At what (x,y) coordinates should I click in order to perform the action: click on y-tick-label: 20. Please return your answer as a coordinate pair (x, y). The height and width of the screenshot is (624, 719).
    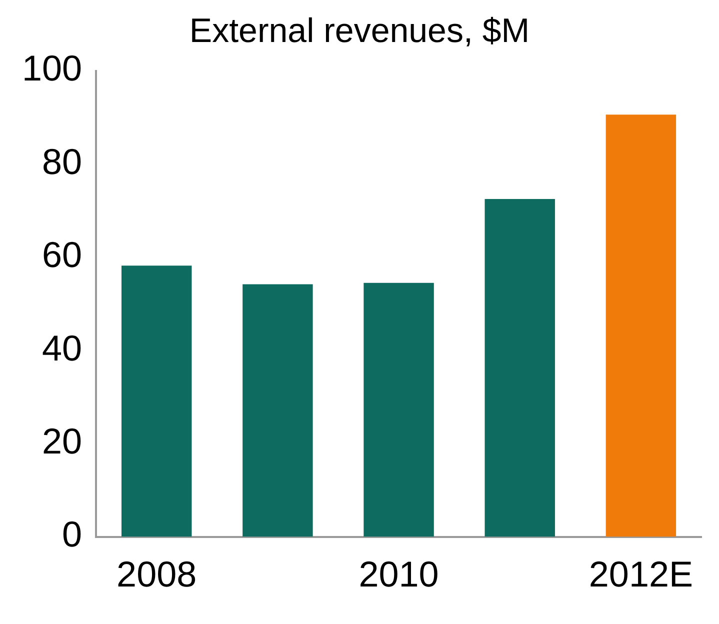
    Looking at the image, I should click on (62, 441).